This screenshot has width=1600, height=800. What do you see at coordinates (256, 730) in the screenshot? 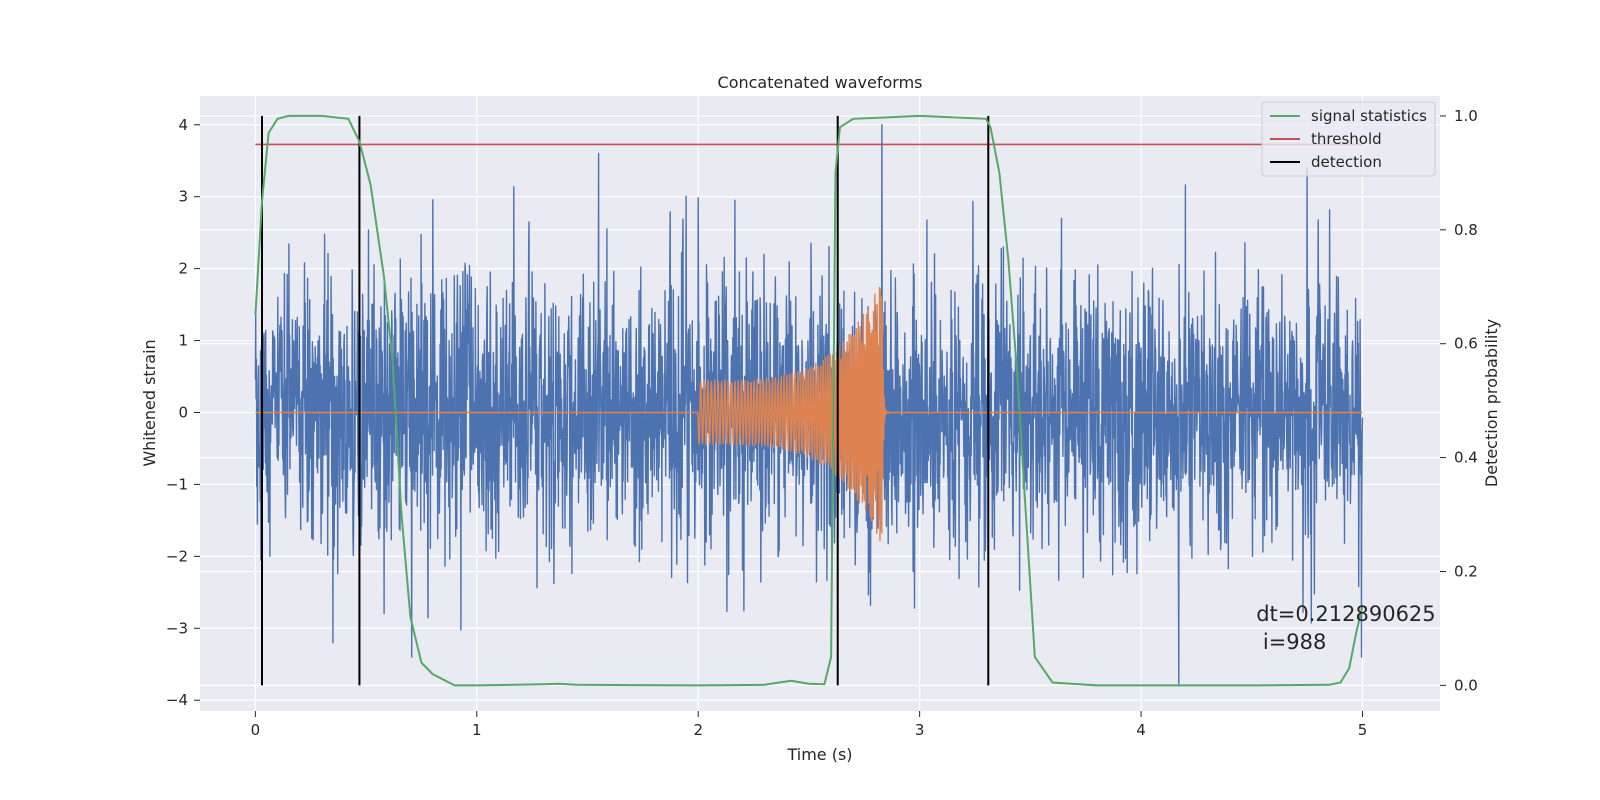
I see `x-tick-label: 0` at bounding box center [256, 730].